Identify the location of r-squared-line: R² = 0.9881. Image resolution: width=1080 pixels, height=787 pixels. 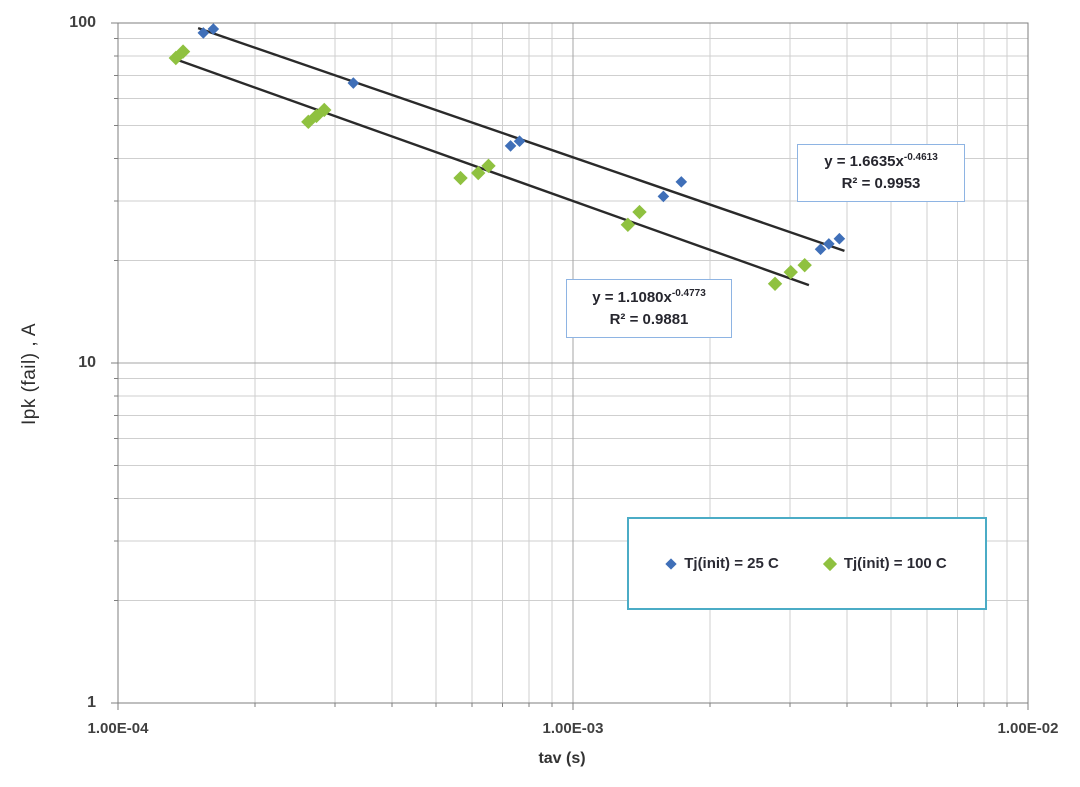
(649, 319).